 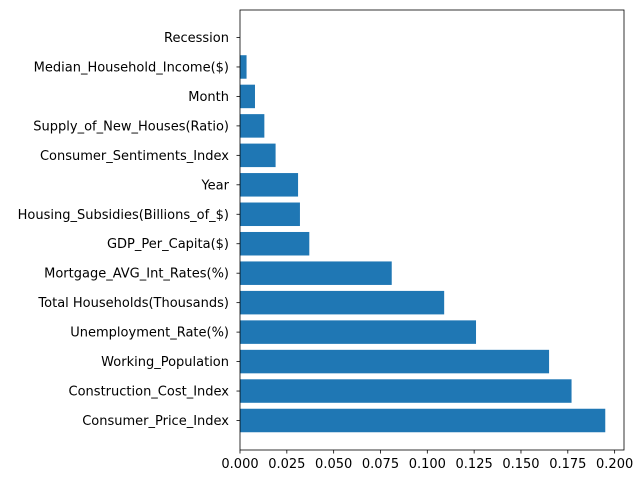 I want to click on y-tick-label: GDP_Per_Capita($), so click(x=168, y=244).